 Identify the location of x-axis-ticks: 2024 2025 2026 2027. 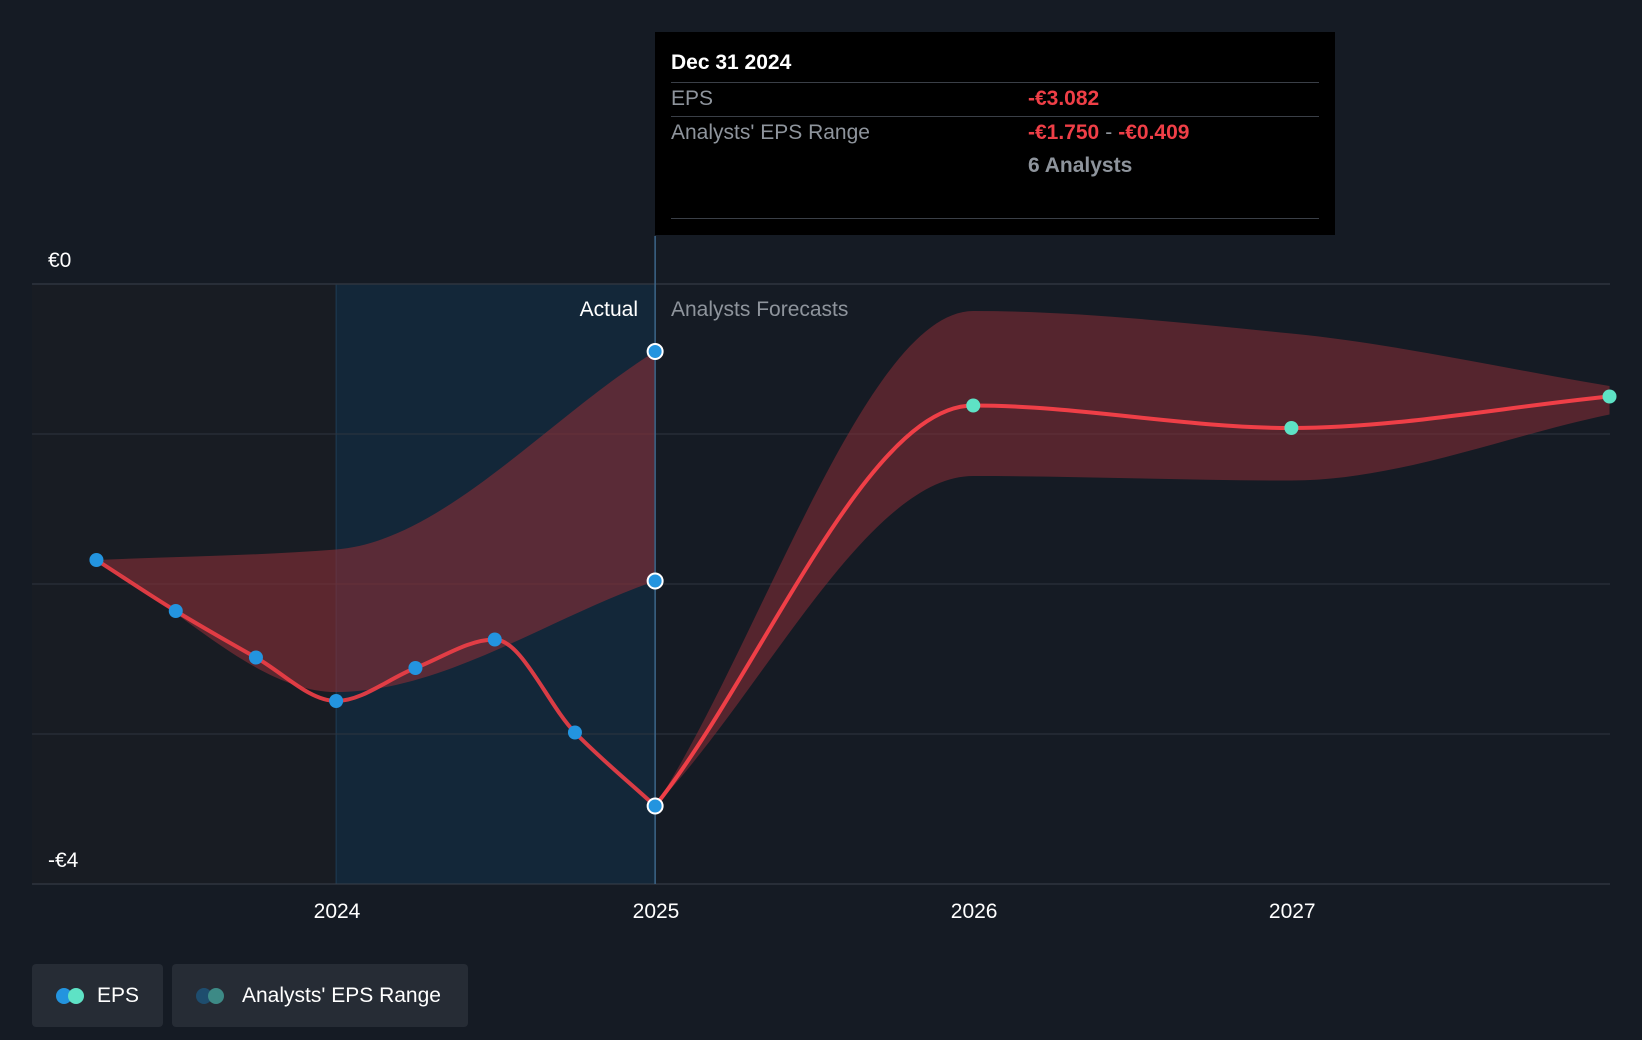
(815, 911).